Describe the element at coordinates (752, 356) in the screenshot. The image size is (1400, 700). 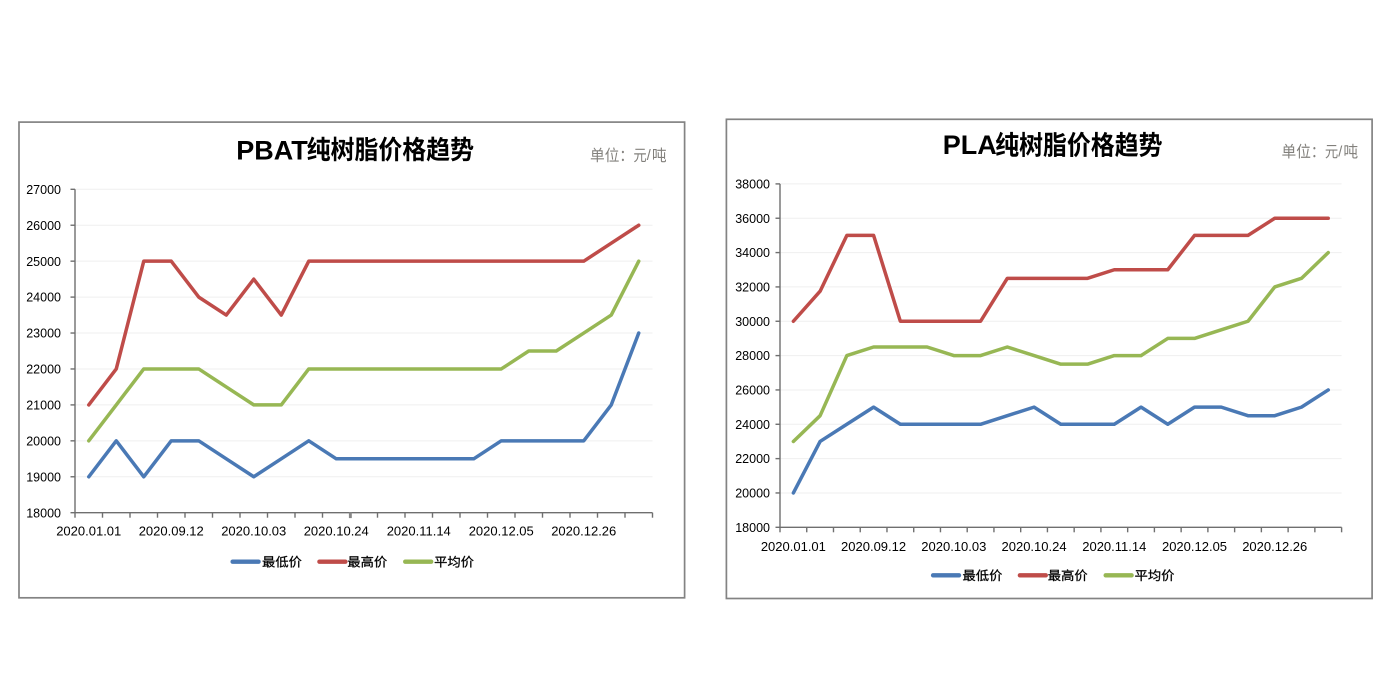
I see `svg-text: 28000` at that location.